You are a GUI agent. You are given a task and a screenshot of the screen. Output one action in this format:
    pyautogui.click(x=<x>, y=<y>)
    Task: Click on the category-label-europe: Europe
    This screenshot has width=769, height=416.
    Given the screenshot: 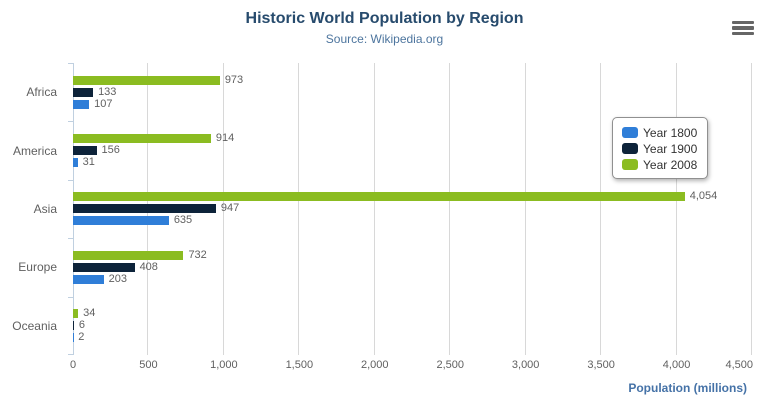 What is the action you would take?
    pyautogui.click(x=37, y=267)
    